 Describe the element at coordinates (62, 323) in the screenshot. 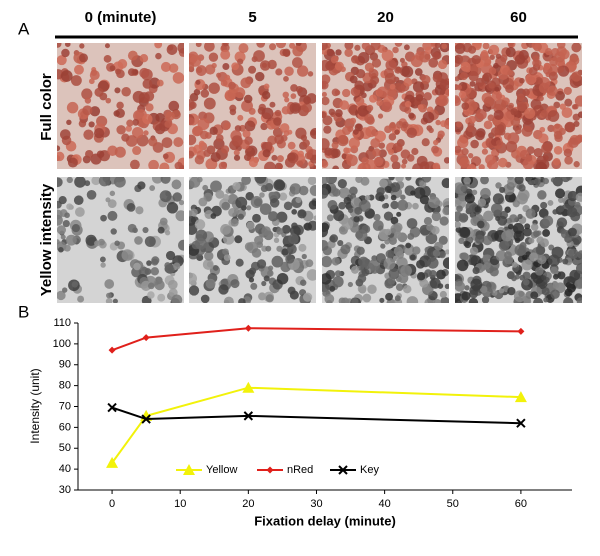

I see `y-tick-label: 110` at that location.